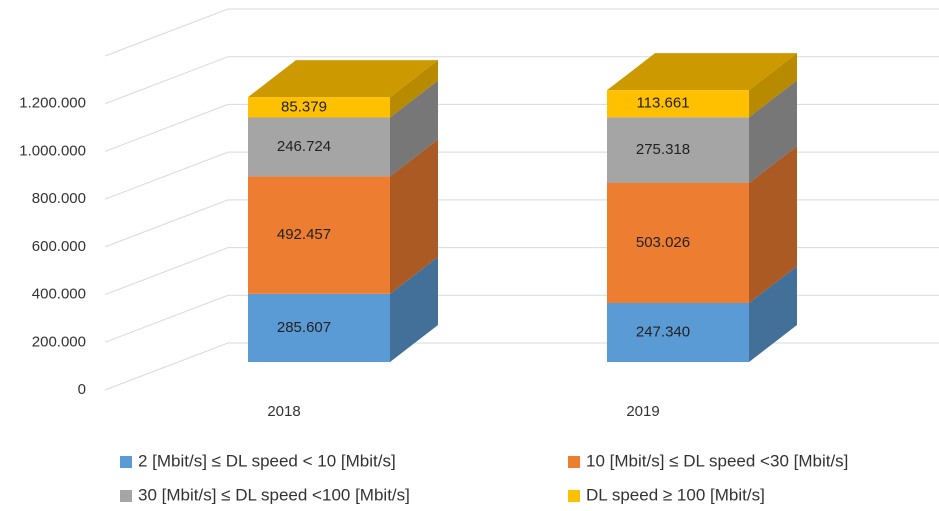  Describe the element at coordinates (304, 106) in the screenshot. I see `value-label: 85.379` at that location.